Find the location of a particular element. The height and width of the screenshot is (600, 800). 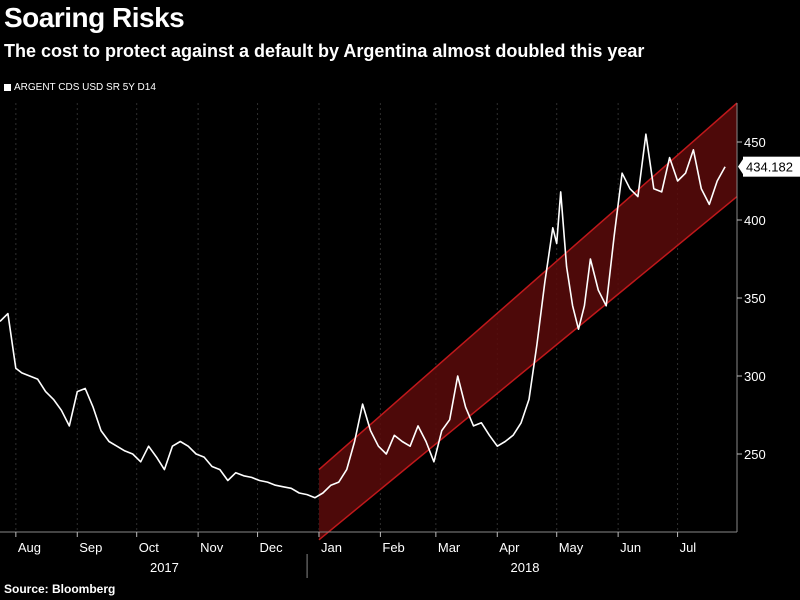

year-label-2018: 2018 is located at coordinates (525, 567).